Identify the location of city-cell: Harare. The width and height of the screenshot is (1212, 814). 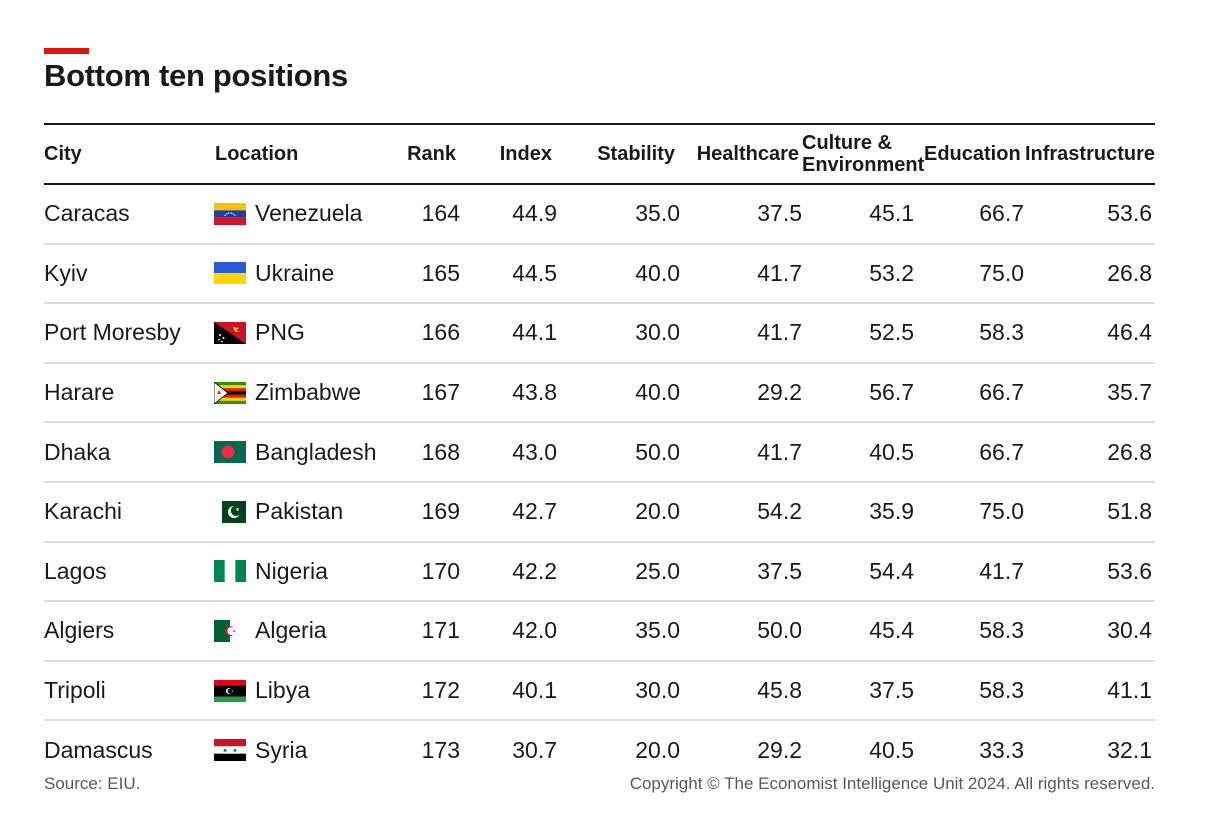
(79, 392).